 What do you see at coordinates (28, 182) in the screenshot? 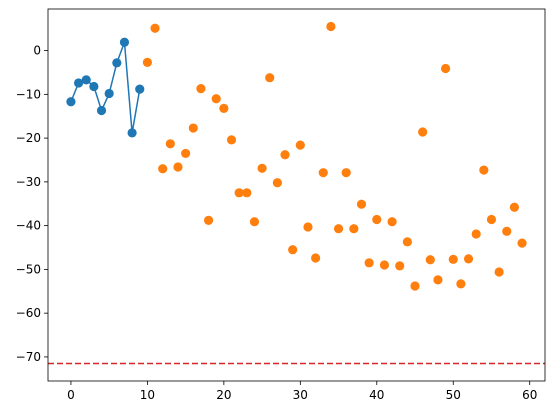
I see `y-tick-label: −30` at bounding box center [28, 182].